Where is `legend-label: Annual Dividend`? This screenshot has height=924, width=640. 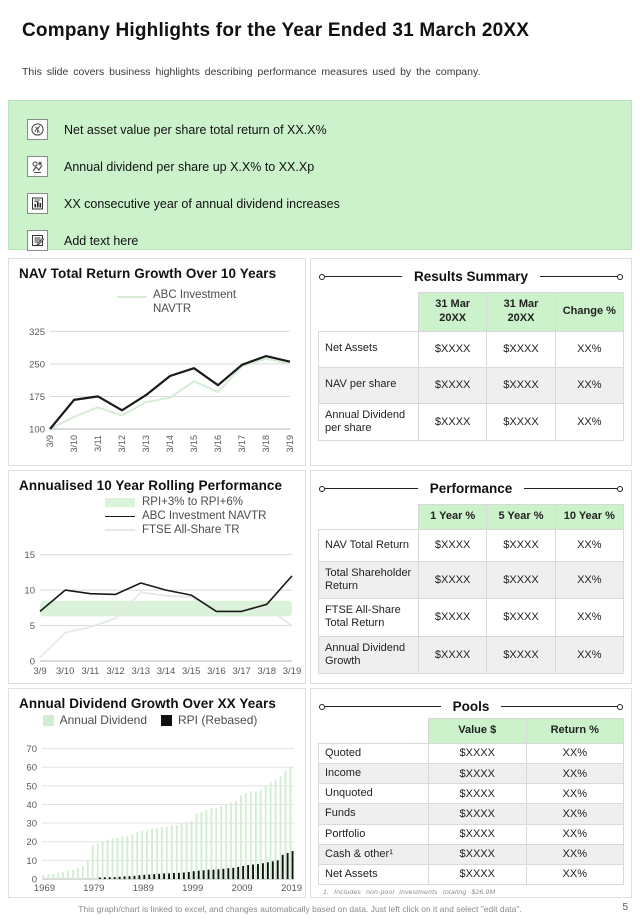 legend-label: Annual Dividend is located at coordinates (103, 720).